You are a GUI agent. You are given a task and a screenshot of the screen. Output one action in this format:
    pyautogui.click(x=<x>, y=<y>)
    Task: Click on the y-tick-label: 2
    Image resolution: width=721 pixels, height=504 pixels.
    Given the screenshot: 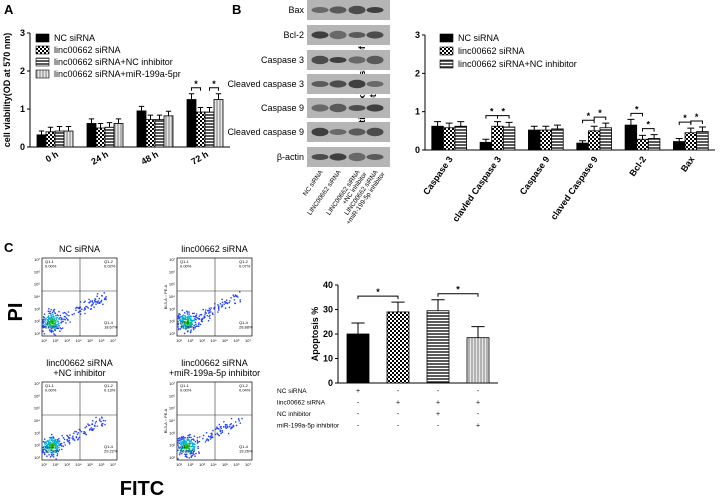 What is the action you would take?
    pyautogui.click(x=417, y=73)
    